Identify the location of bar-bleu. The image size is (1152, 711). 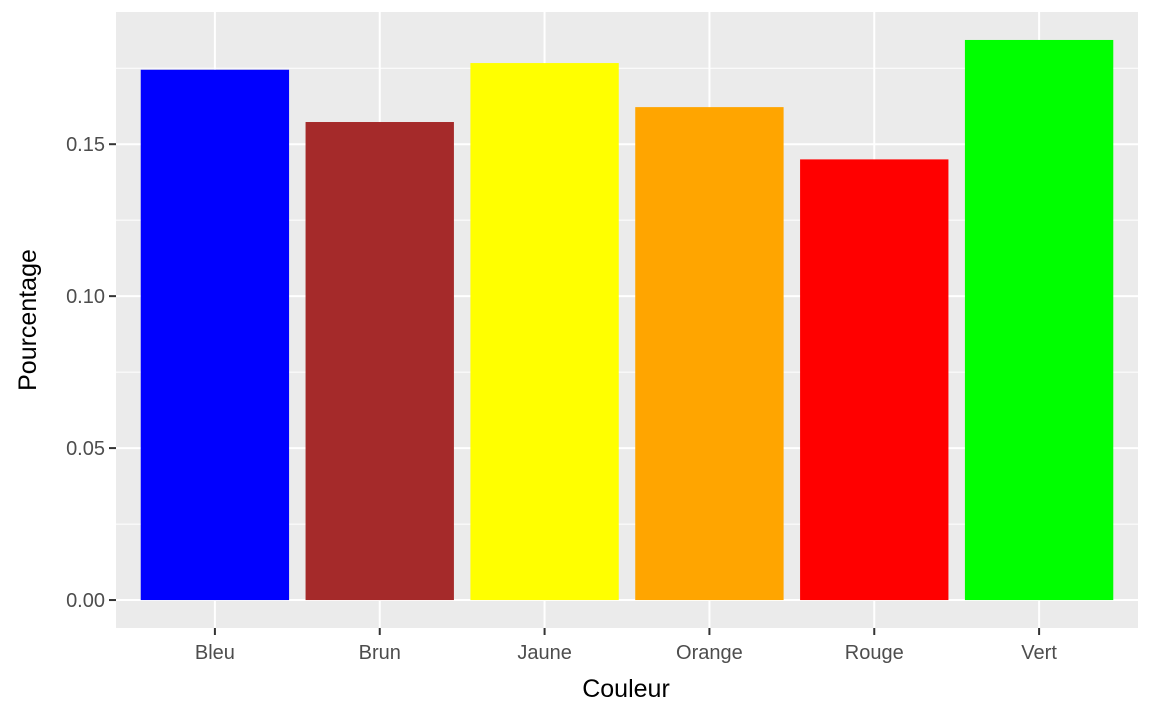
(215, 335).